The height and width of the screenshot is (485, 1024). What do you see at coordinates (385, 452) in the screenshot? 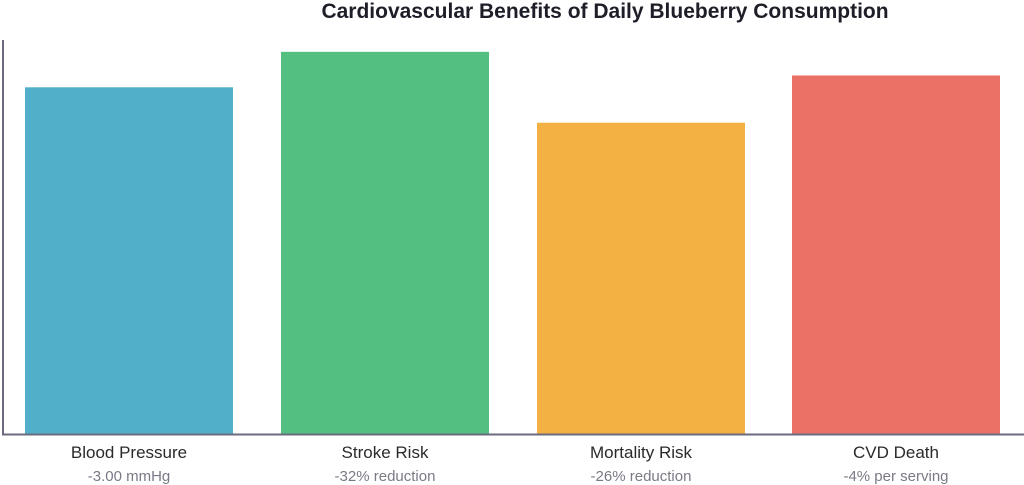
I see `category-label: Stroke Risk` at bounding box center [385, 452].